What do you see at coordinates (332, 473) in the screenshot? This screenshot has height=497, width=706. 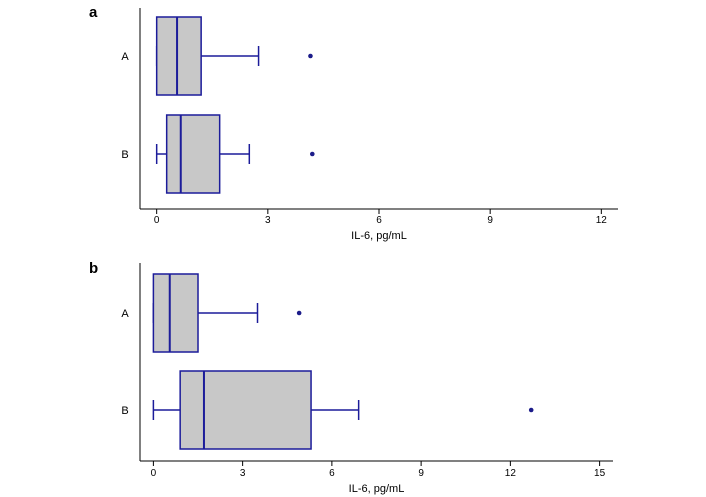 I see `panel-b-tick-label-6: 6` at bounding box center [332, 473].